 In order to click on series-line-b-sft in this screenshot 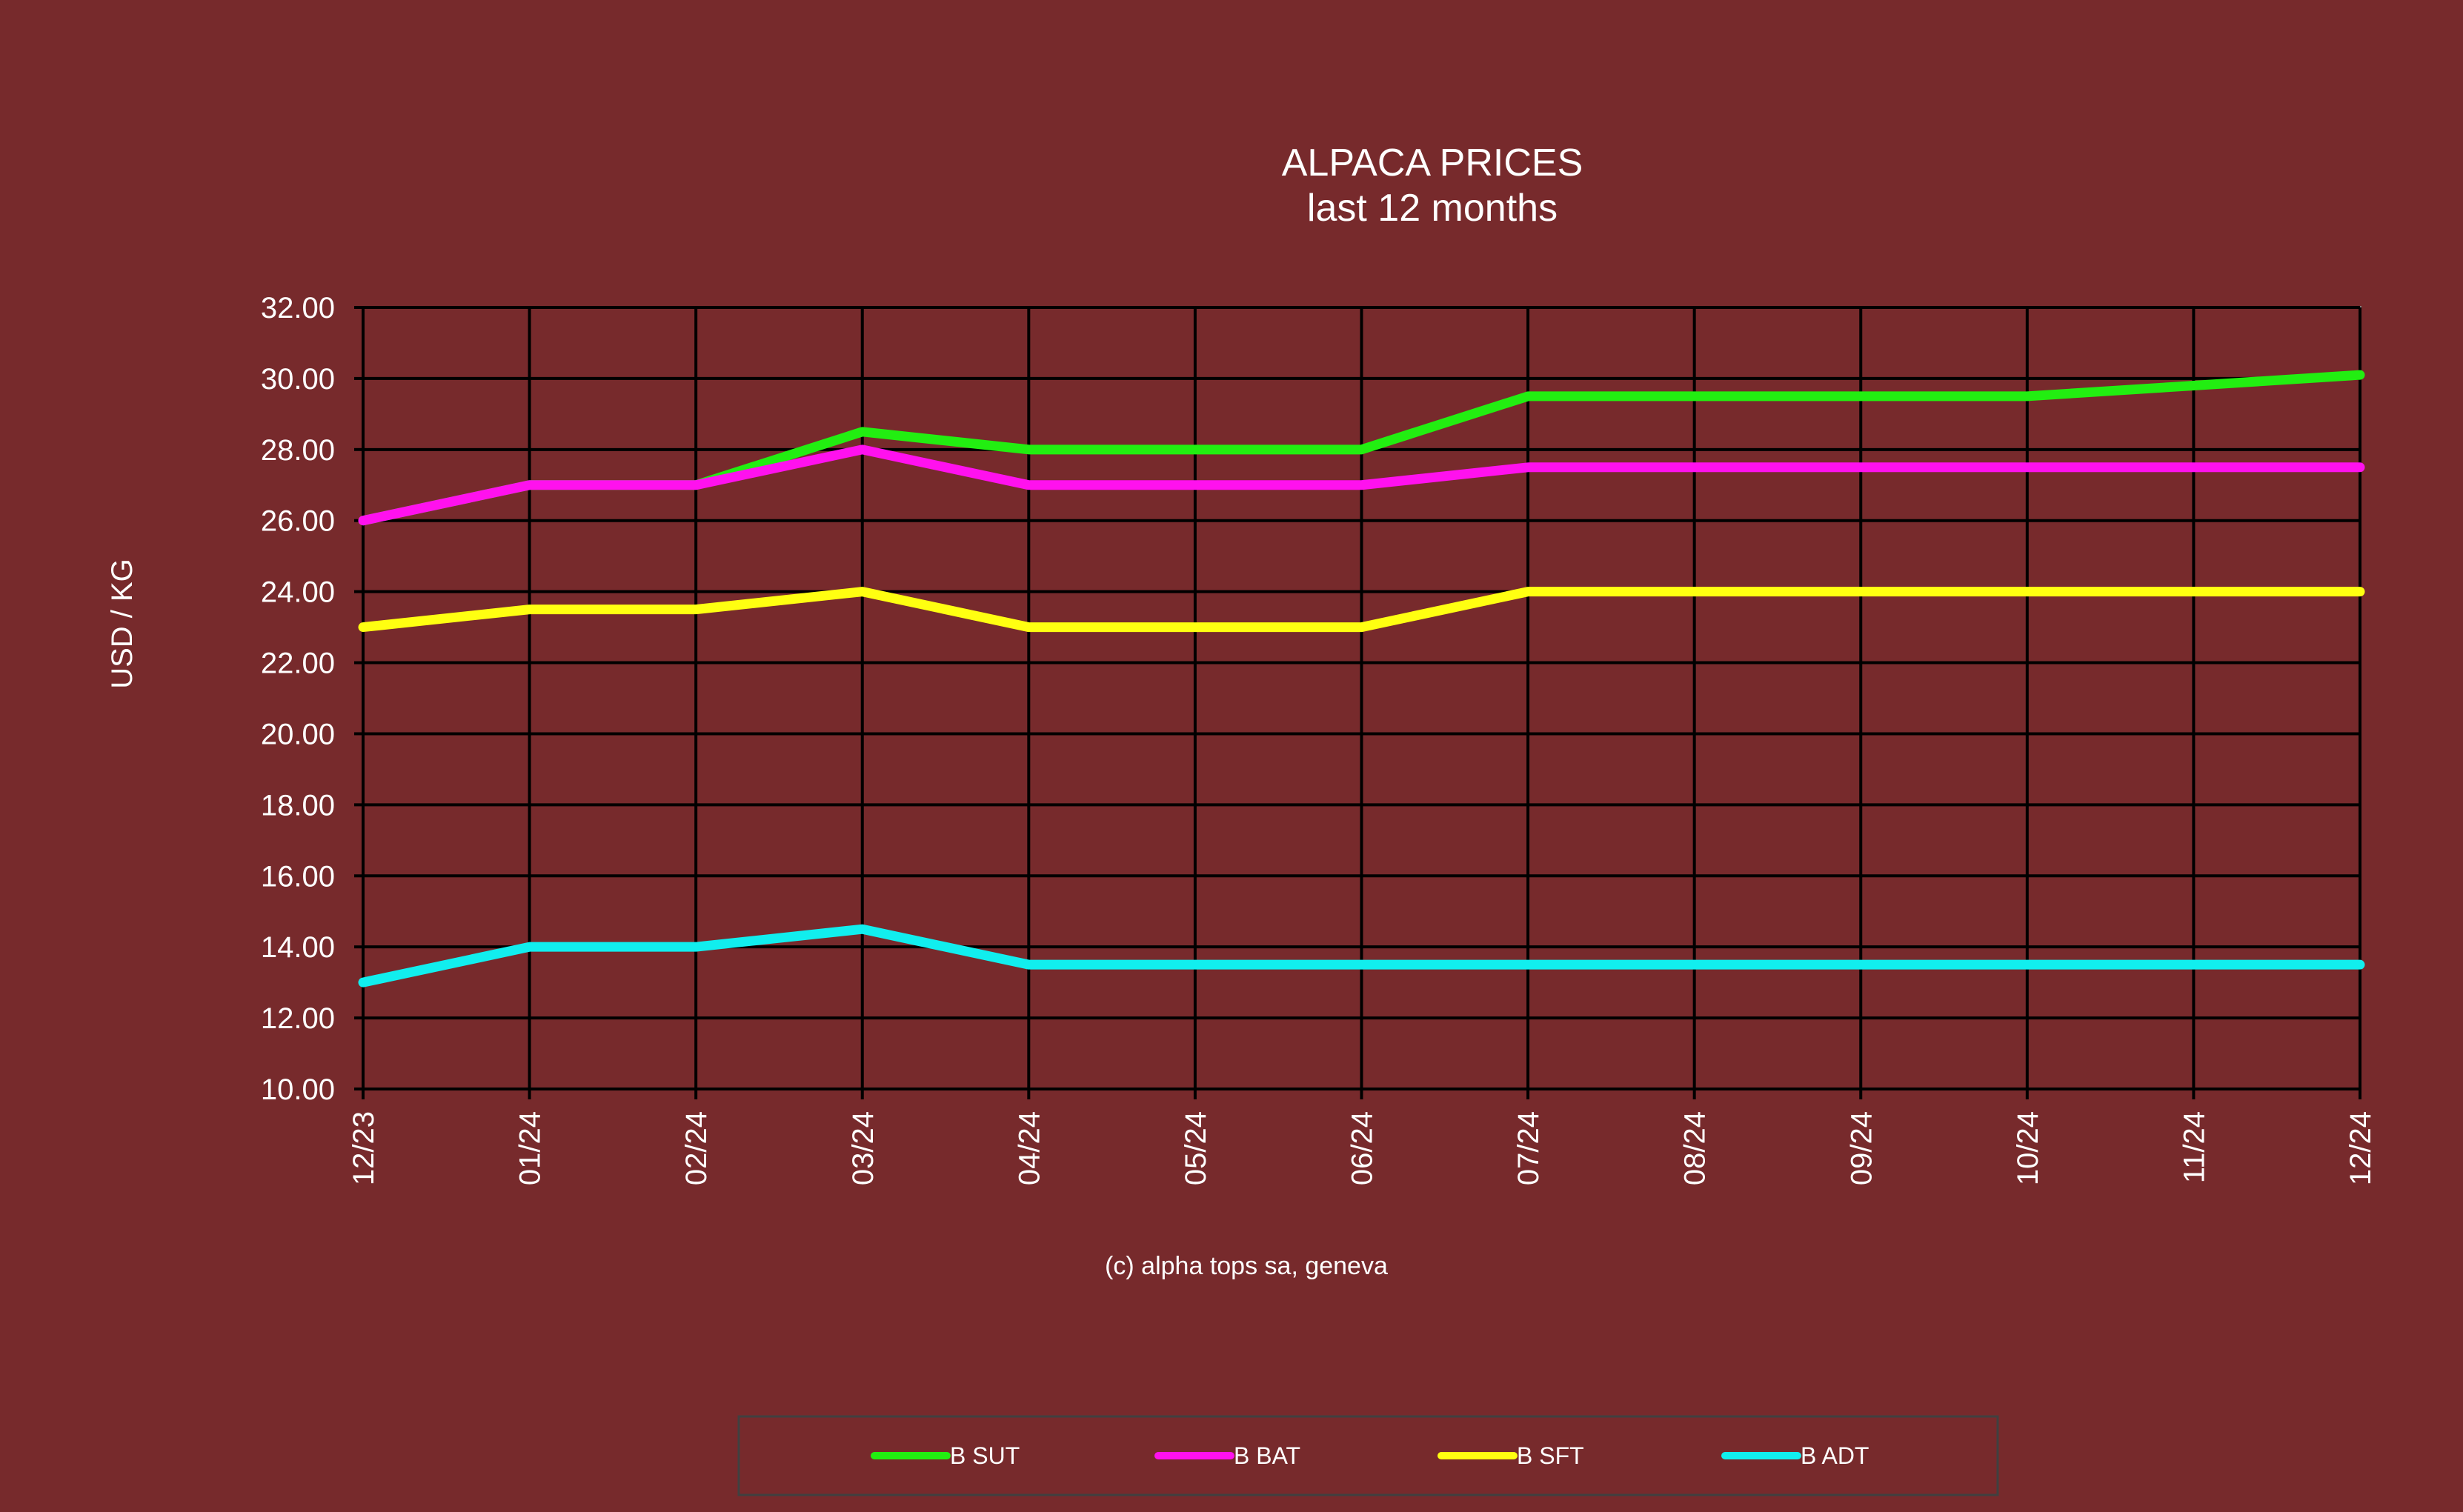, I will do `click(1361, 610)`.